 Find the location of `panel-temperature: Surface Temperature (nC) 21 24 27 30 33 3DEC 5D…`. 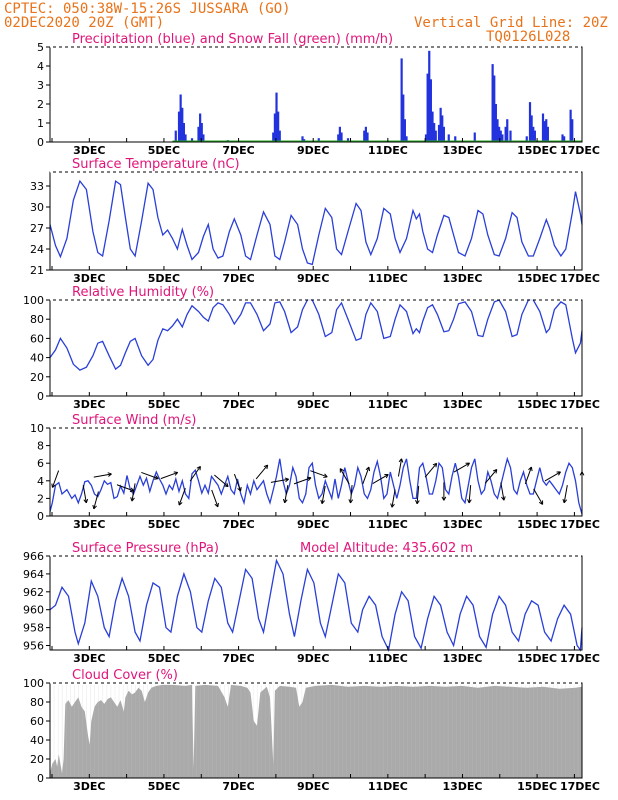

panel-temperature: Surface Temperature (nC) 21 24 27 30 33 3DEC 5D… is located at coordinates (315, 221).